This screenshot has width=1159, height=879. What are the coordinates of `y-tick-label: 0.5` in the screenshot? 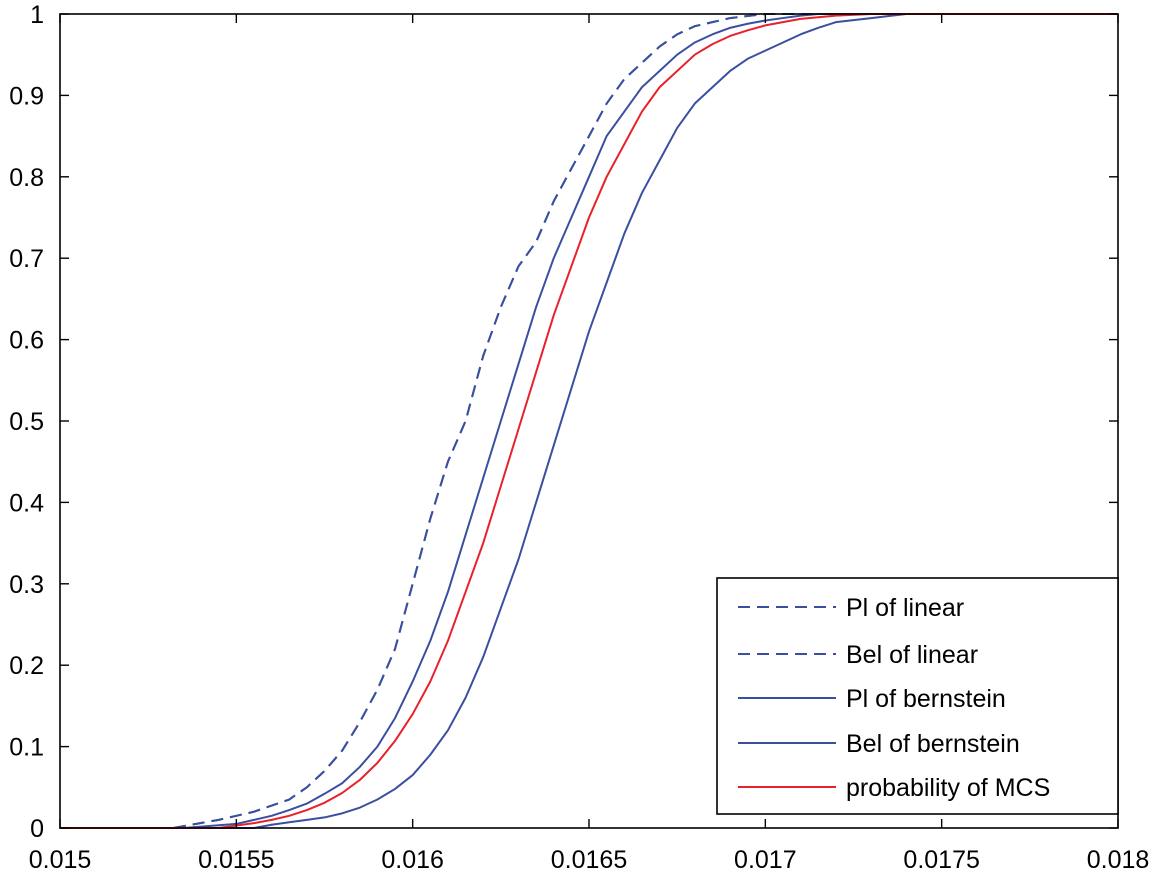 It's located at (26, 422).